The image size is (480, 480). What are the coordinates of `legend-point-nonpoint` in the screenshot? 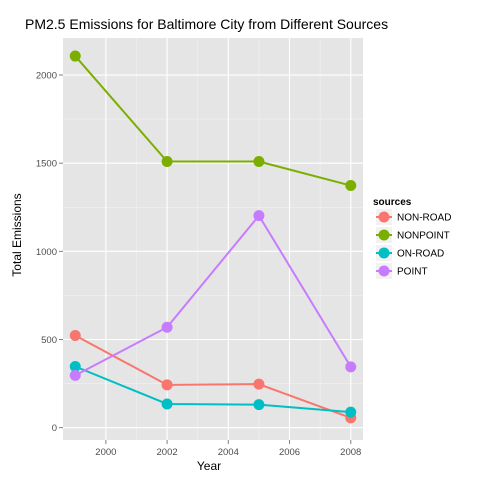 It's located at (384, 235).